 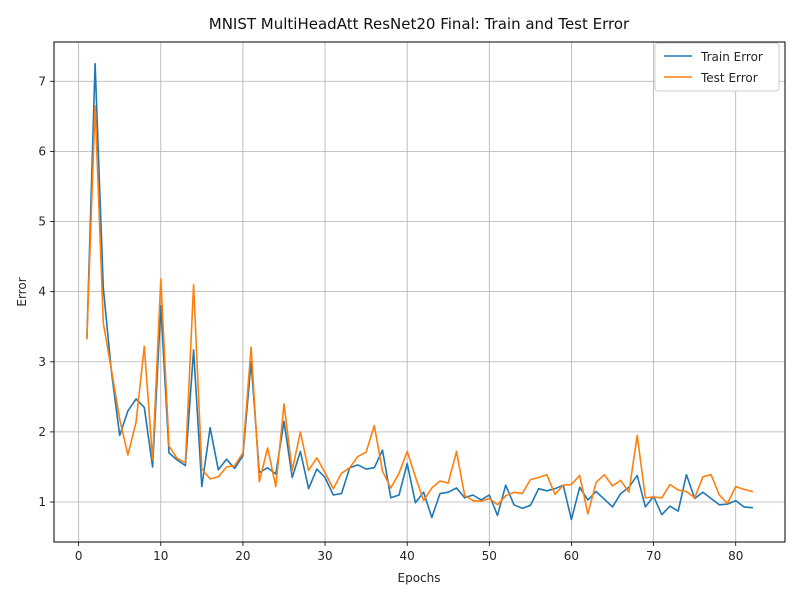 I want to click on y-axis: 1 2 3 4 5 6 7, so click(x=46, y=291).